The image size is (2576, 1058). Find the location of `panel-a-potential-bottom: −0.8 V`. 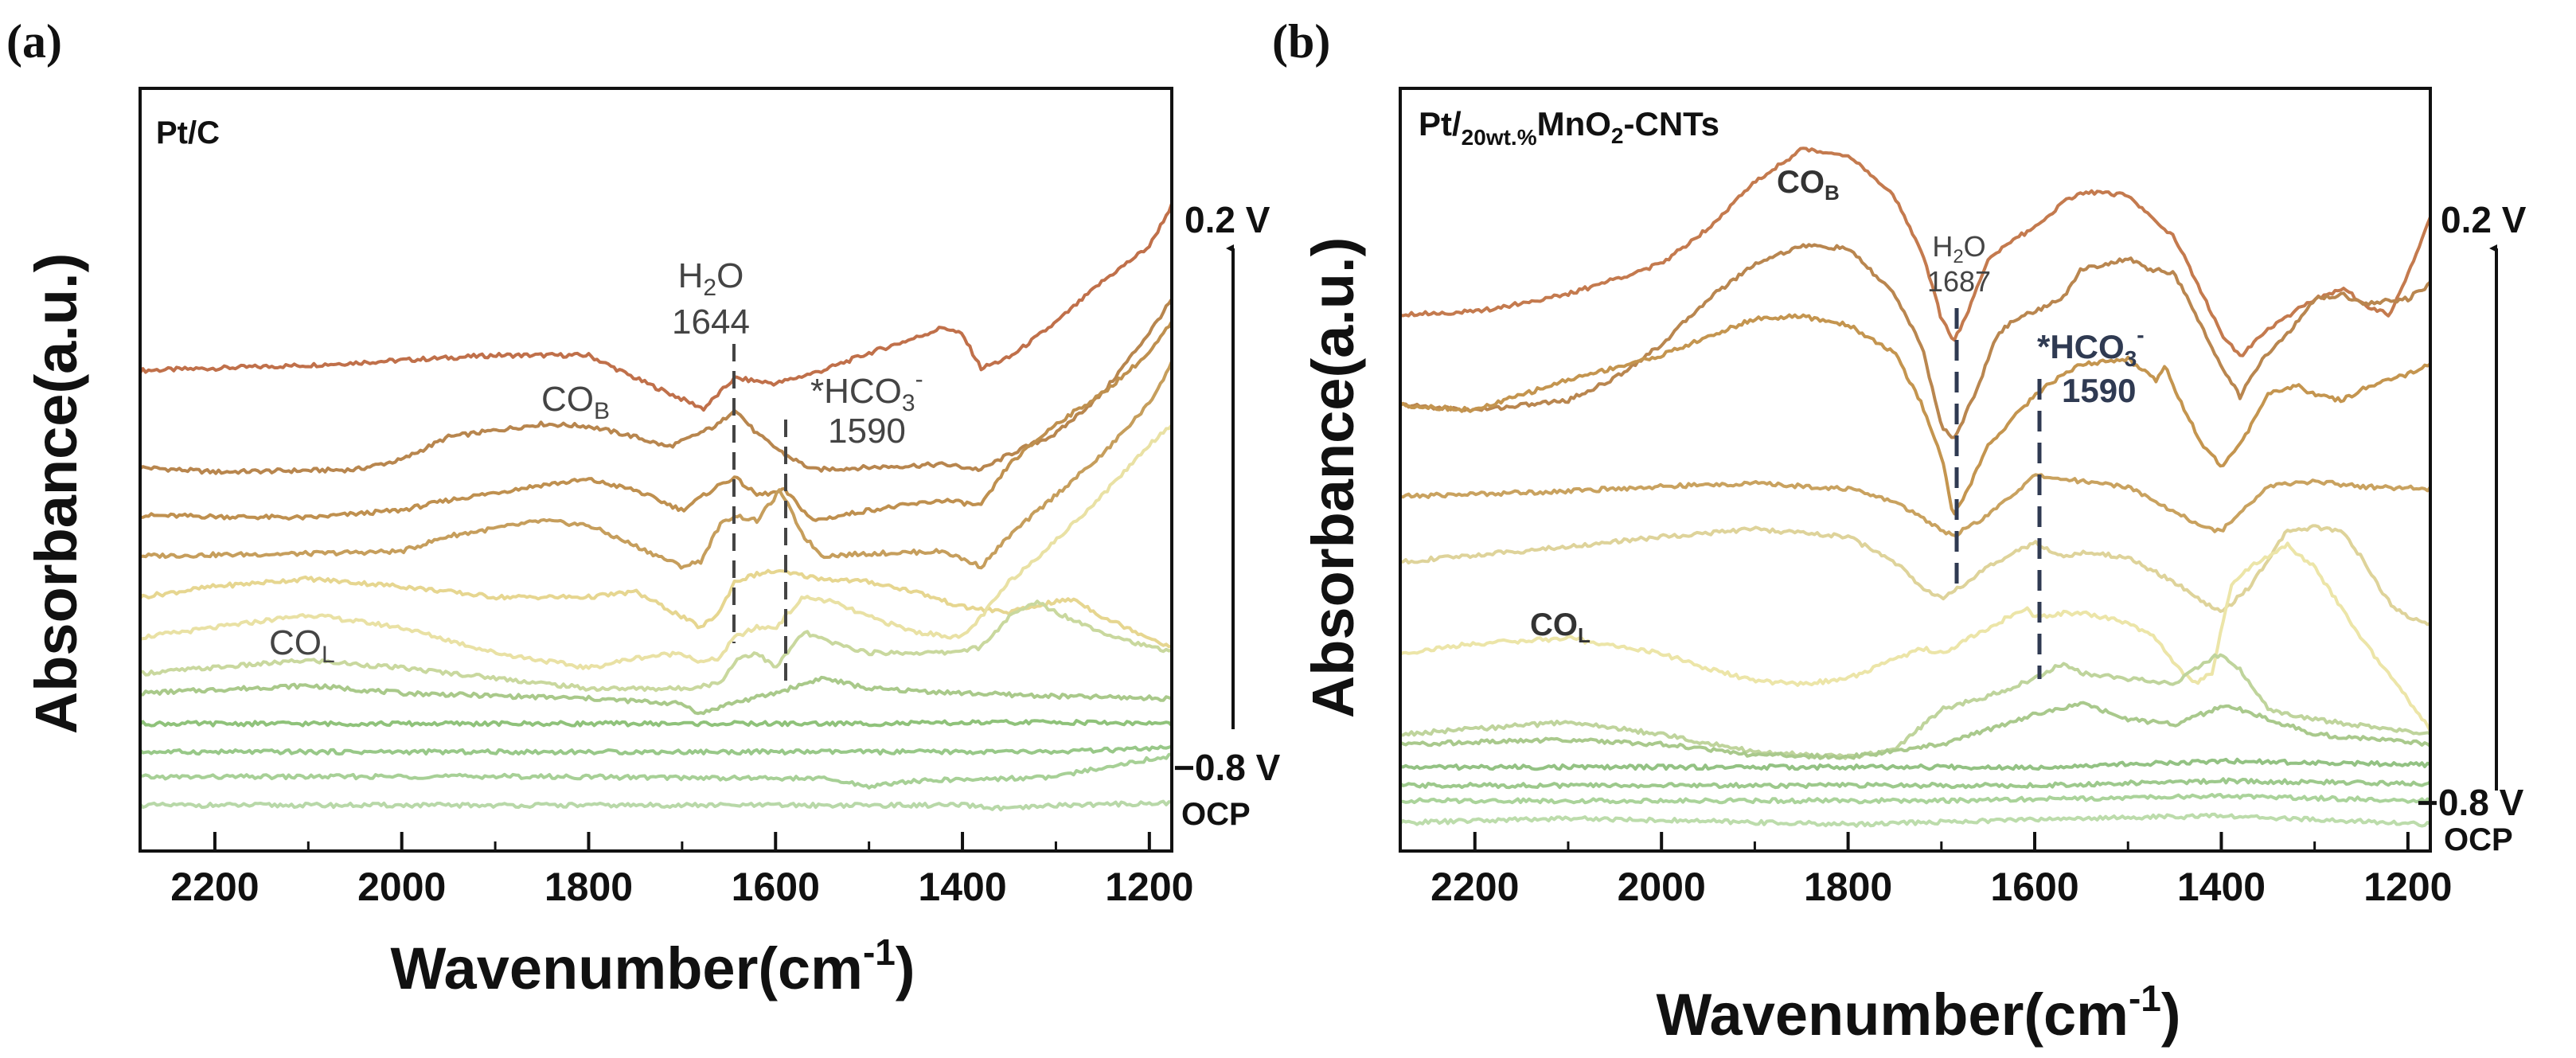

panel-a-potential-bottom: −0.8 V is located at coordinates (1227, 767).